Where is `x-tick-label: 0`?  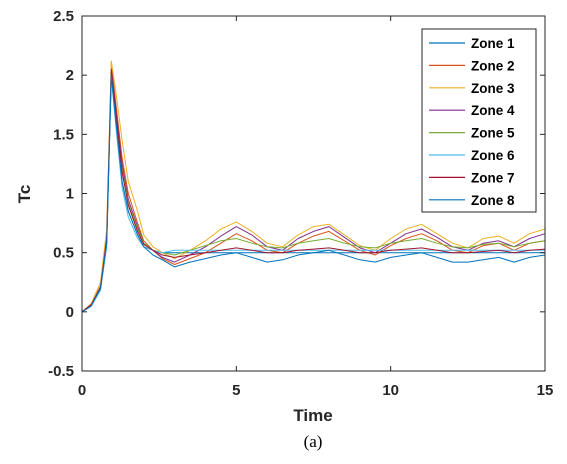
x-tick-label: 0 is located at coordinates (82, 390).